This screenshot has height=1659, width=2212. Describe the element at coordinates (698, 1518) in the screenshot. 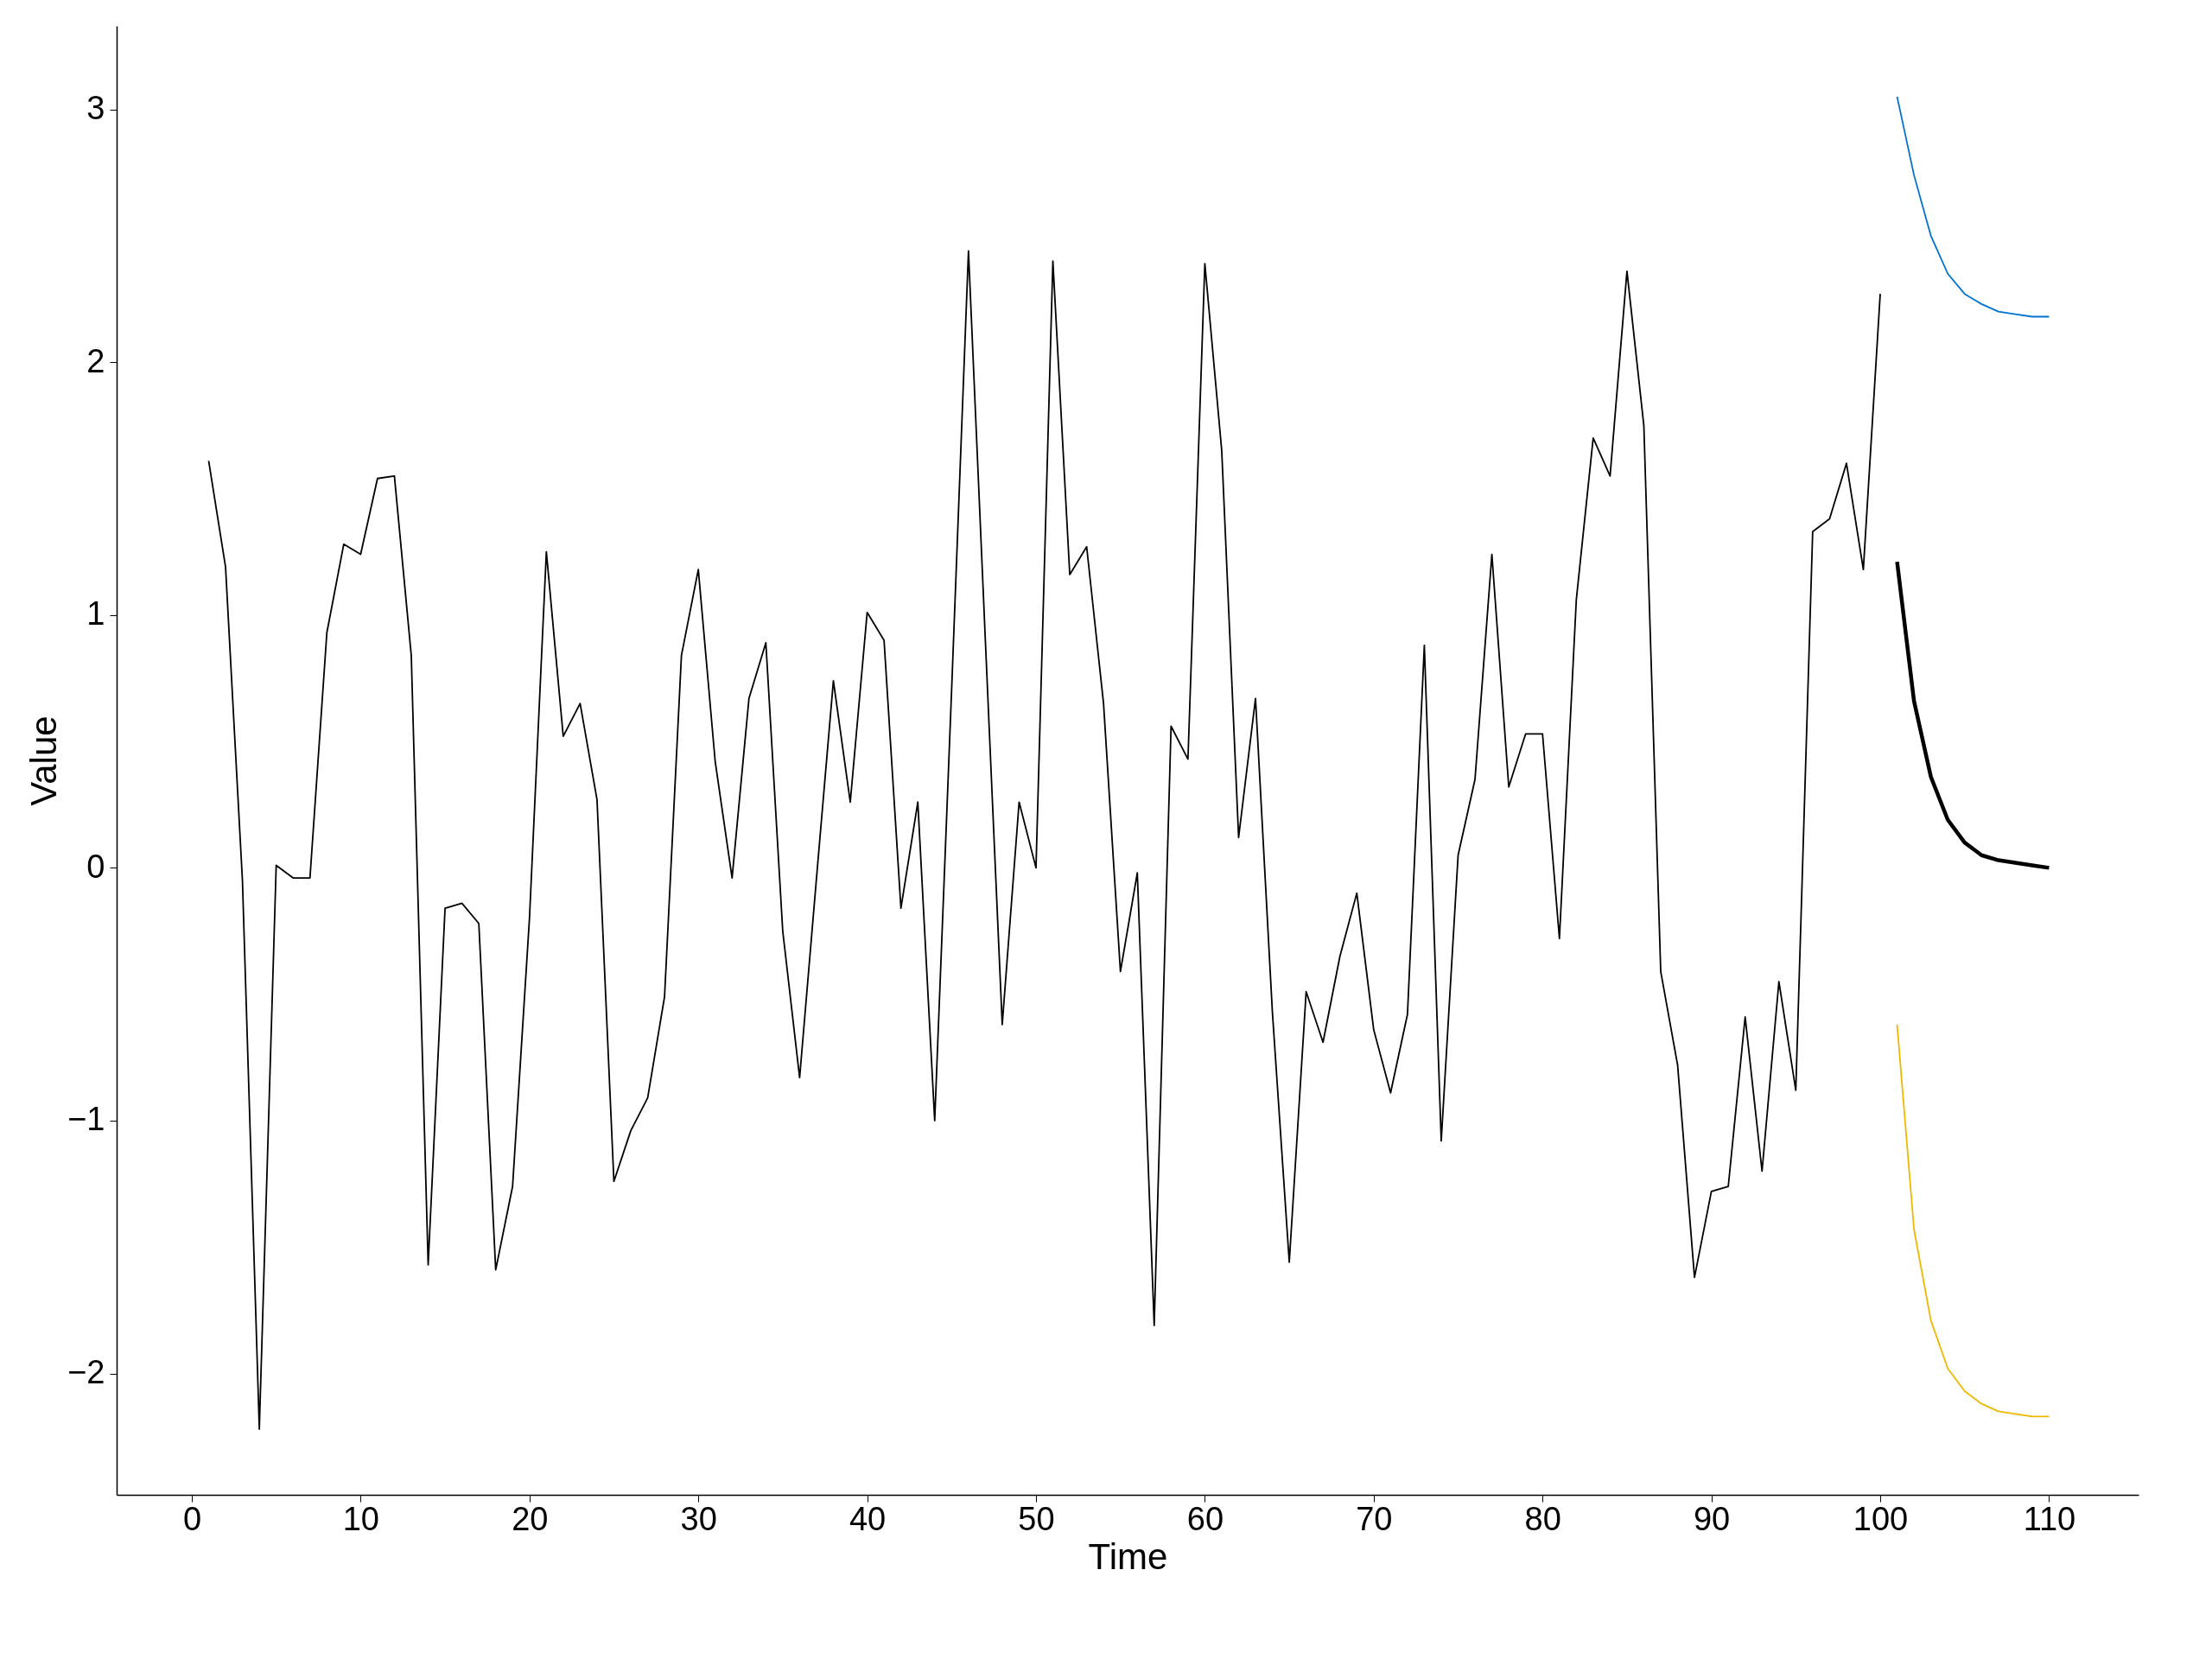

I see `x-tick-label: 30` at that location.